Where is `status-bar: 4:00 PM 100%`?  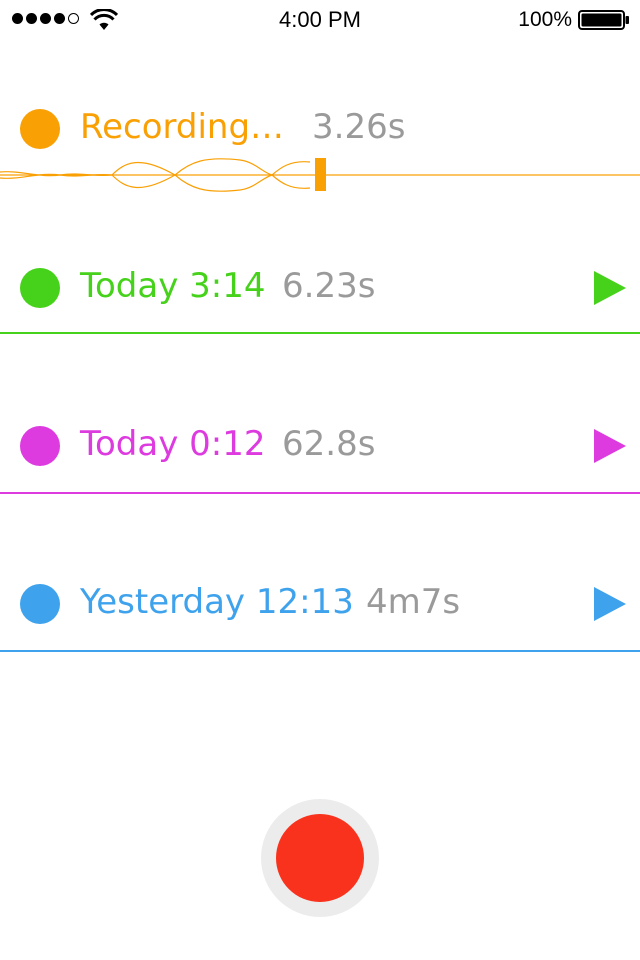 status-bar: 4:00 PM 100% is located at coordinates (320, 20).